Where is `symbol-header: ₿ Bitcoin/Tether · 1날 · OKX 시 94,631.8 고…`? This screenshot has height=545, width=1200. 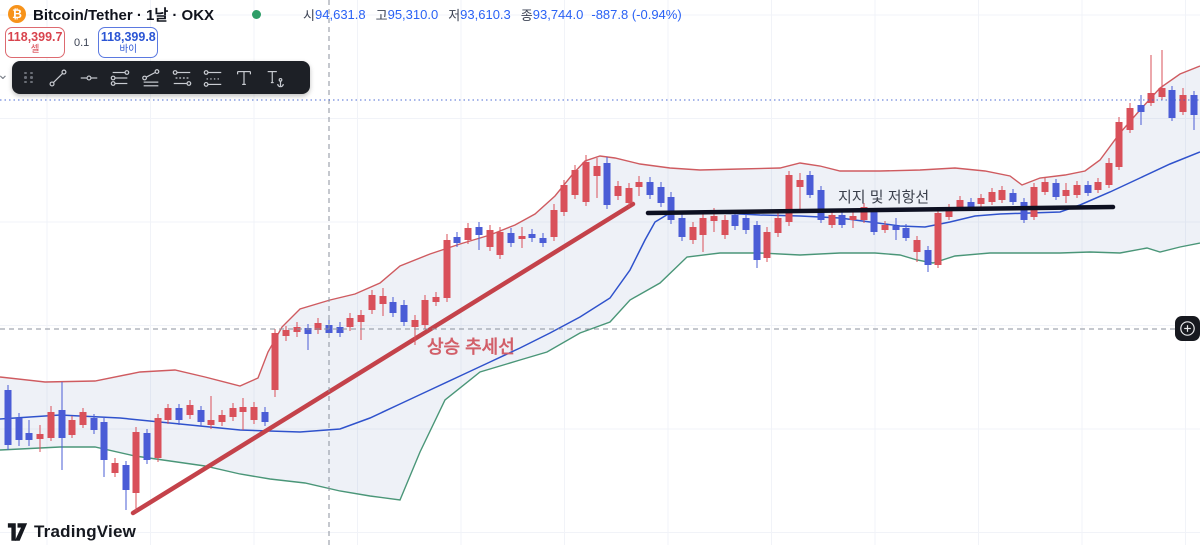 symbol-header: ₿ Bitcoin/Tether · 1날 · OKX 시 94,631.8 고… is located at coordinates (345, 14).